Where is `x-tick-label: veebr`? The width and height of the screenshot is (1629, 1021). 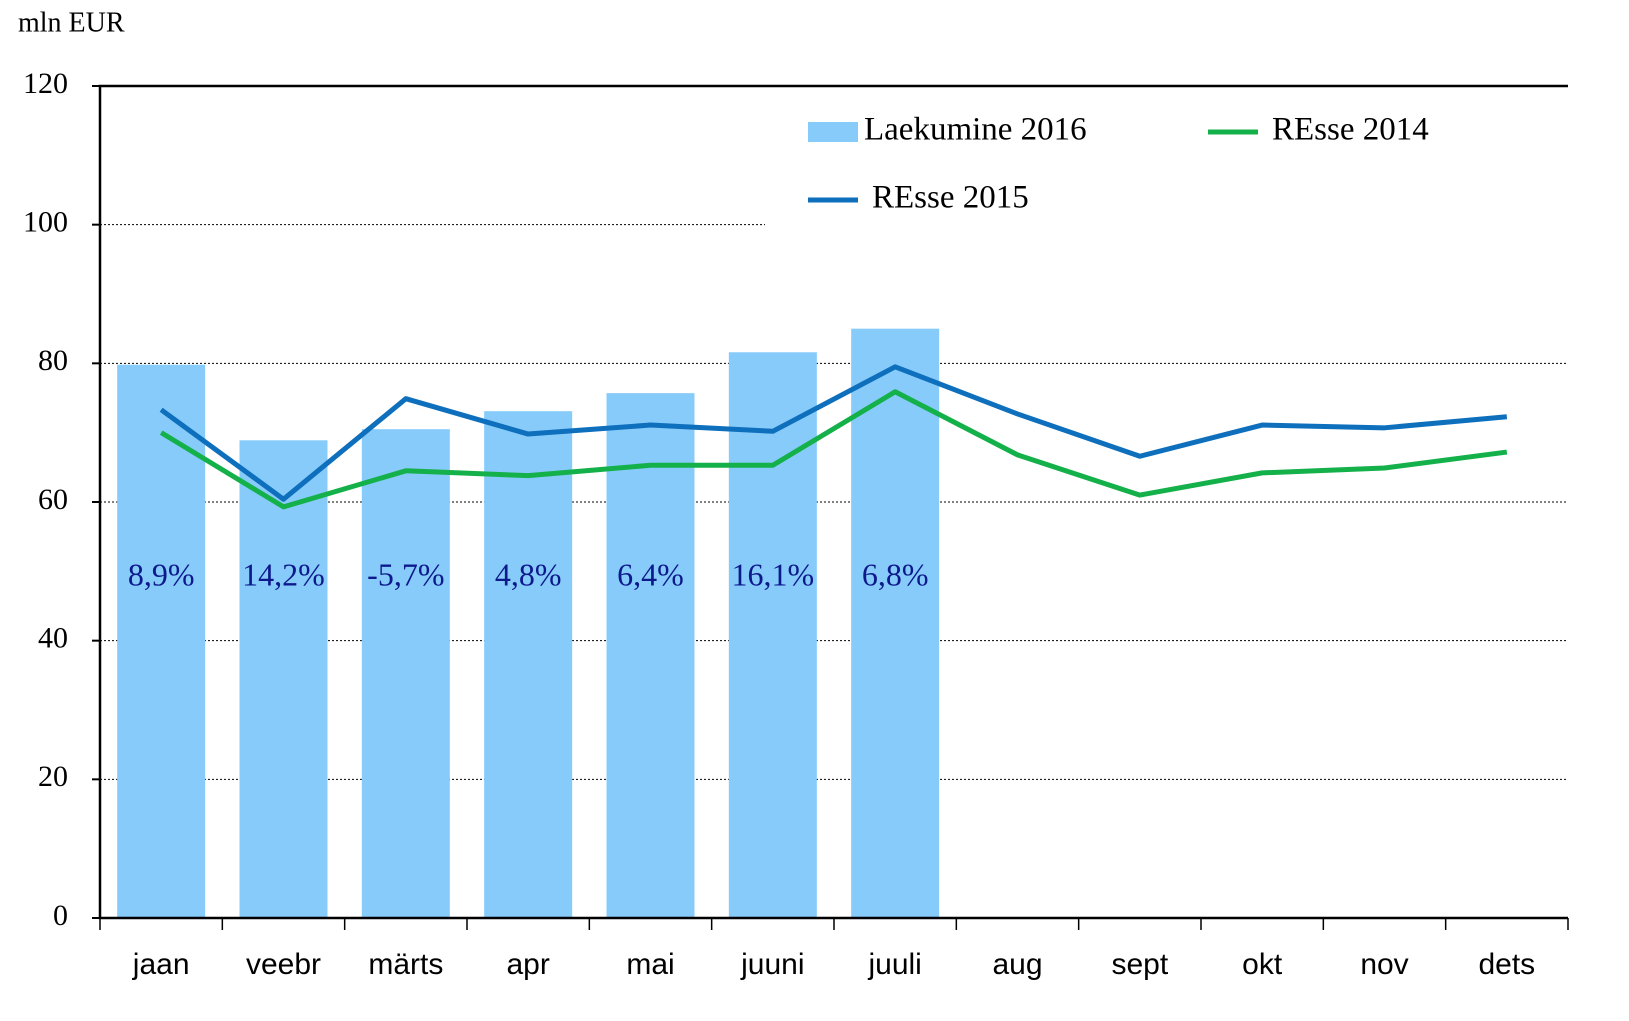
x-tick-label: veebr is located at coordinates (283, 964).